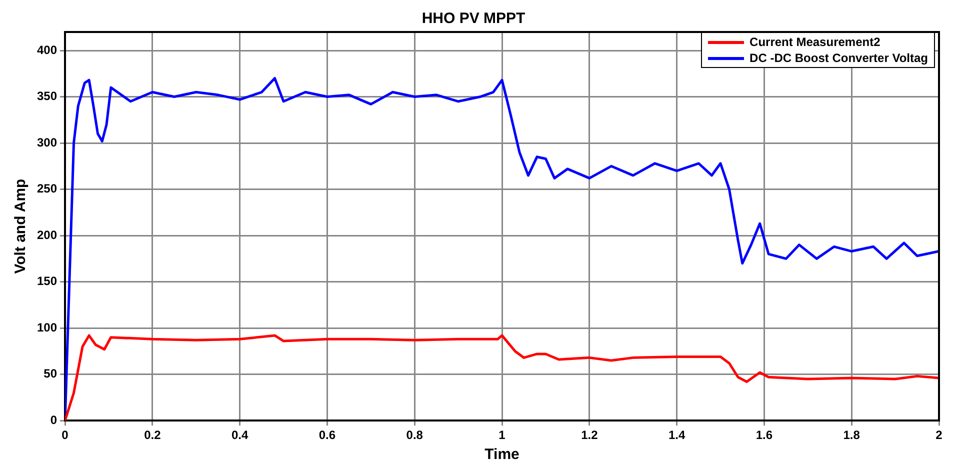 This screenshot has width=963, height=472. What do you see at coordinates (839, 58) in the screenshot?
I see `legend-label: DC -DC Boost Converter Voltag` at bounding box center [839, 58].